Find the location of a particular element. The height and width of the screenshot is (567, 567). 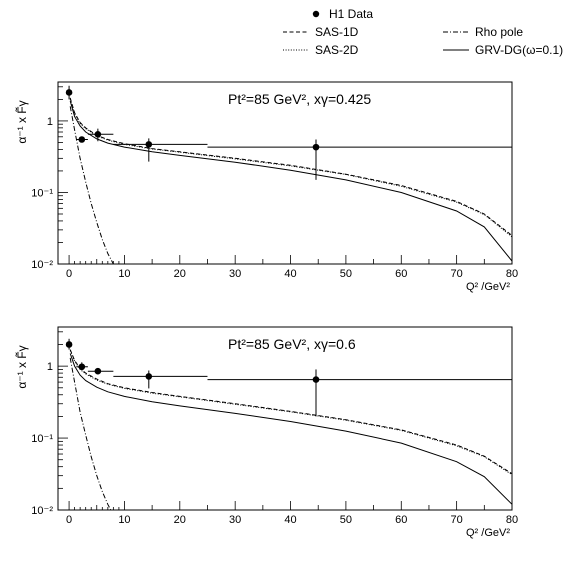

legend: H1 Data SAS-1D Rho pole SAS-2D GRV-DG(ω=0.1) is located at coordinates (423, 32).